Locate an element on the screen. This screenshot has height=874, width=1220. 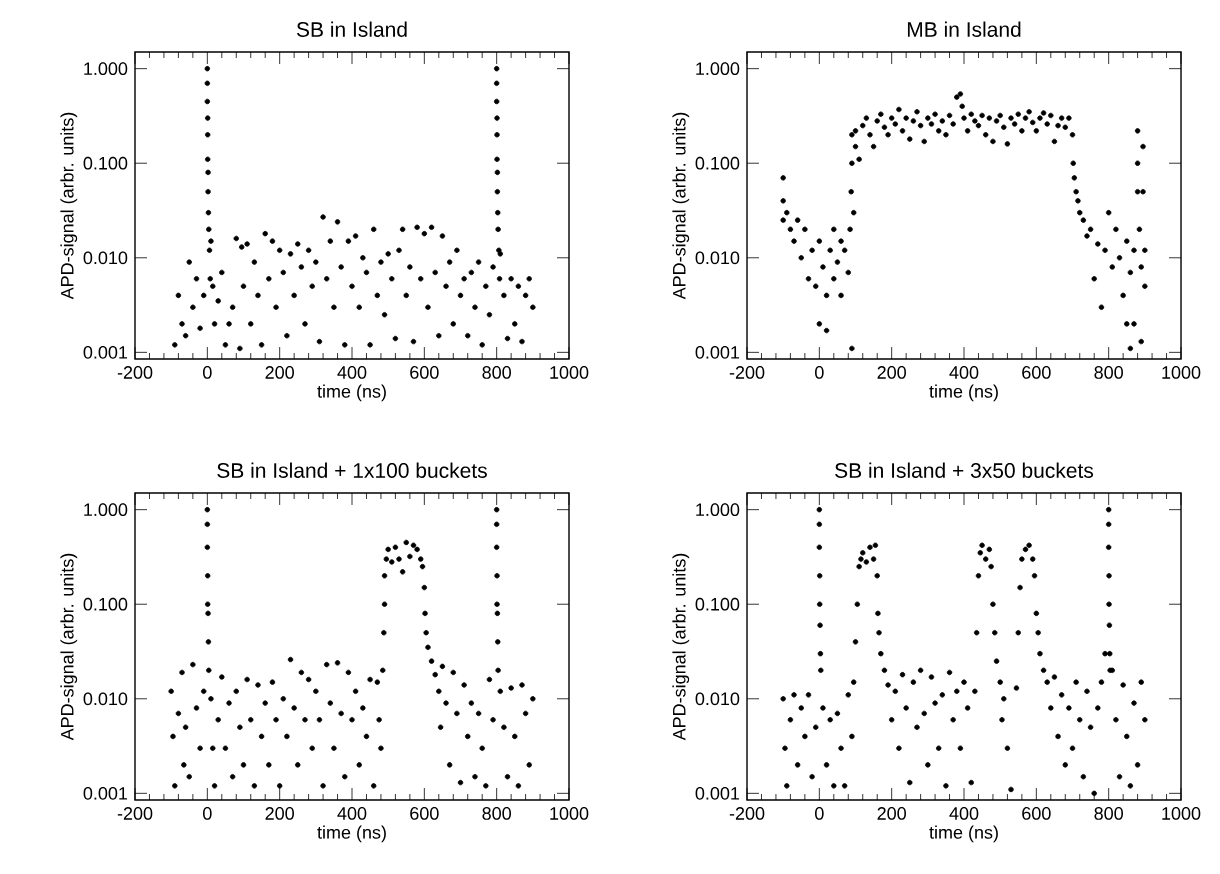
chart-title: SB in Island is located at coordinates (351, 29).